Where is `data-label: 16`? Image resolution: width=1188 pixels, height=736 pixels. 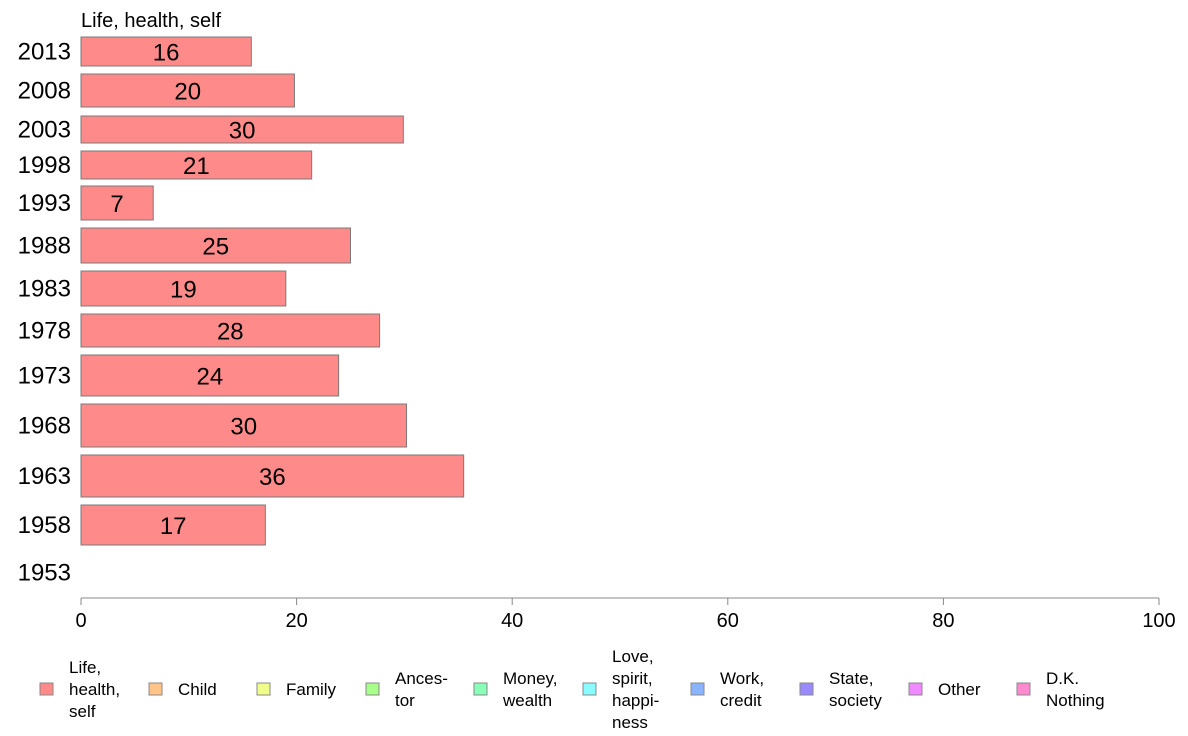 data-label: 16 is located at coordinates (166, 53).